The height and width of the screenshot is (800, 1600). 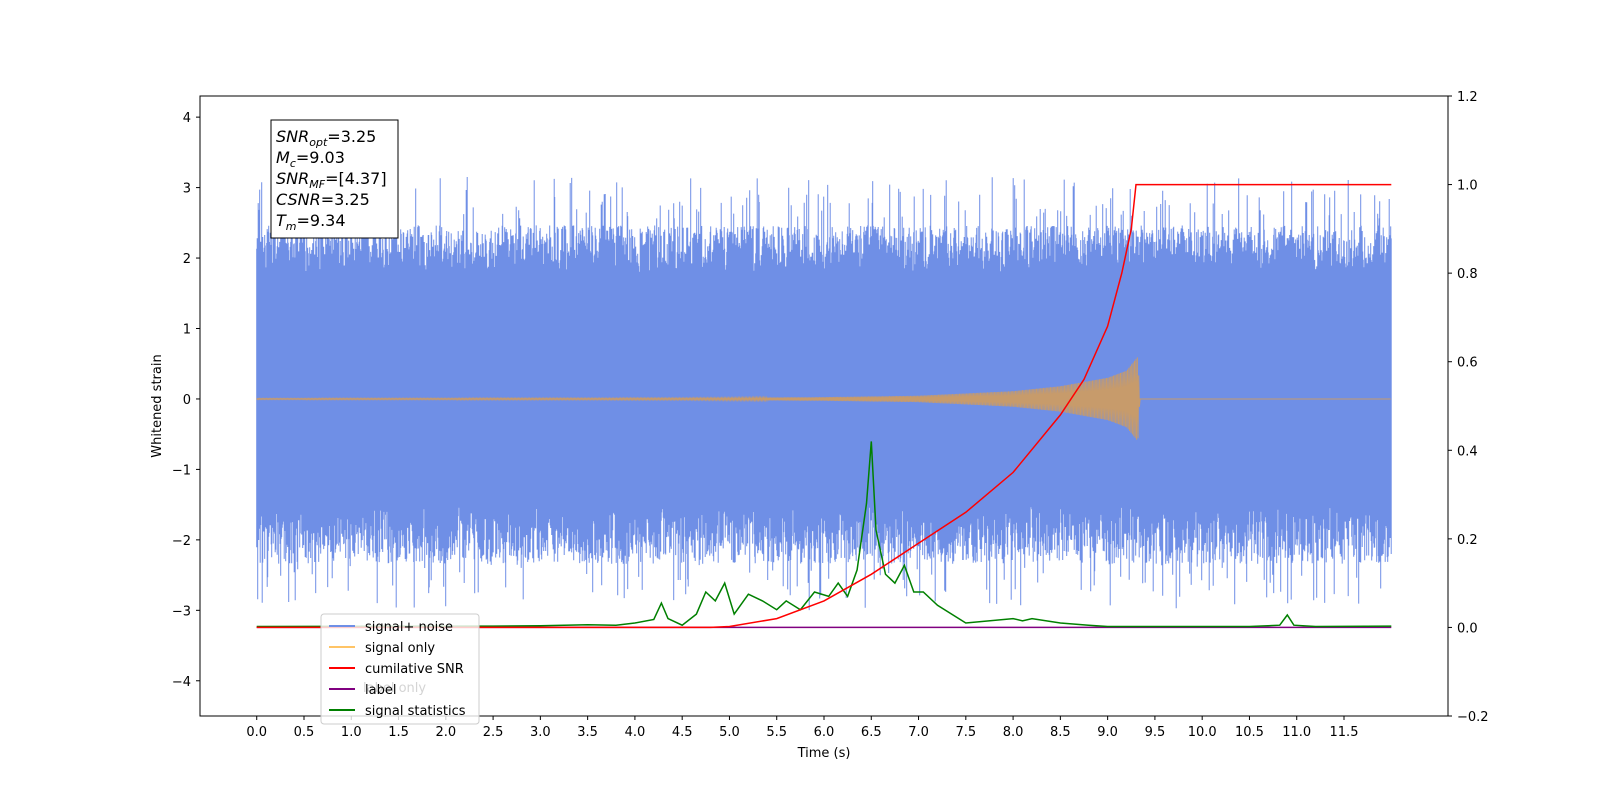 I want to click on y-tick-label: 4, so click(x=187, y=118).